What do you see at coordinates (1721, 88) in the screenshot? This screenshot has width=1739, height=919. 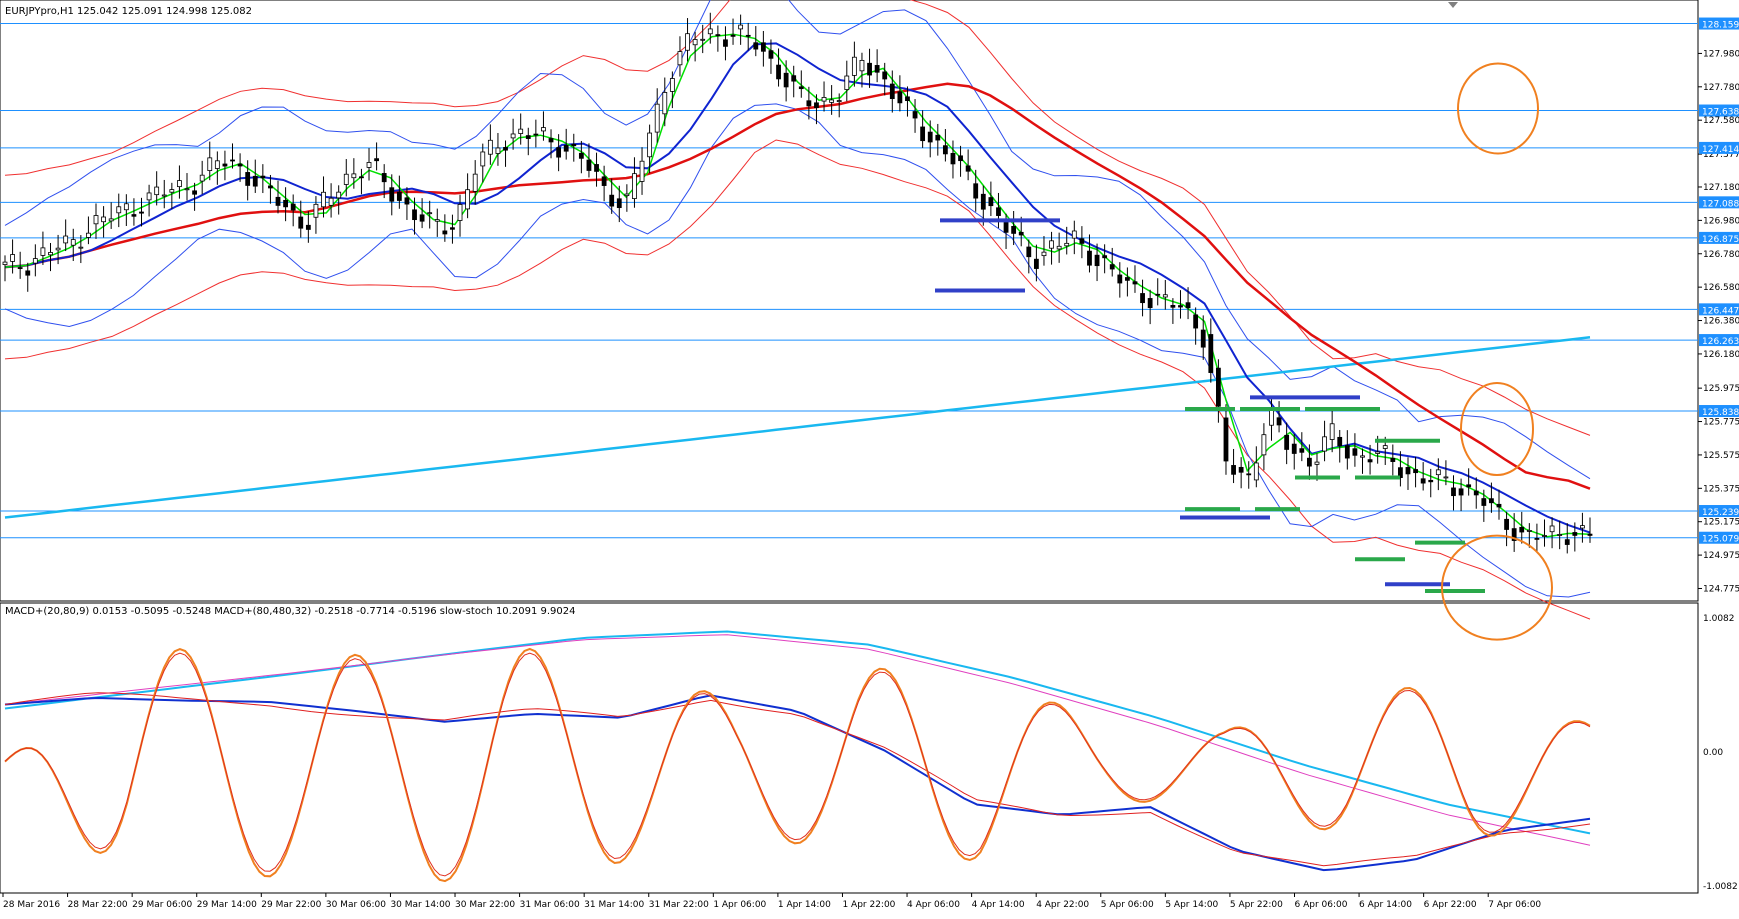 I see `price-tick-label: 127.780` at bounding box center [1721, 88].